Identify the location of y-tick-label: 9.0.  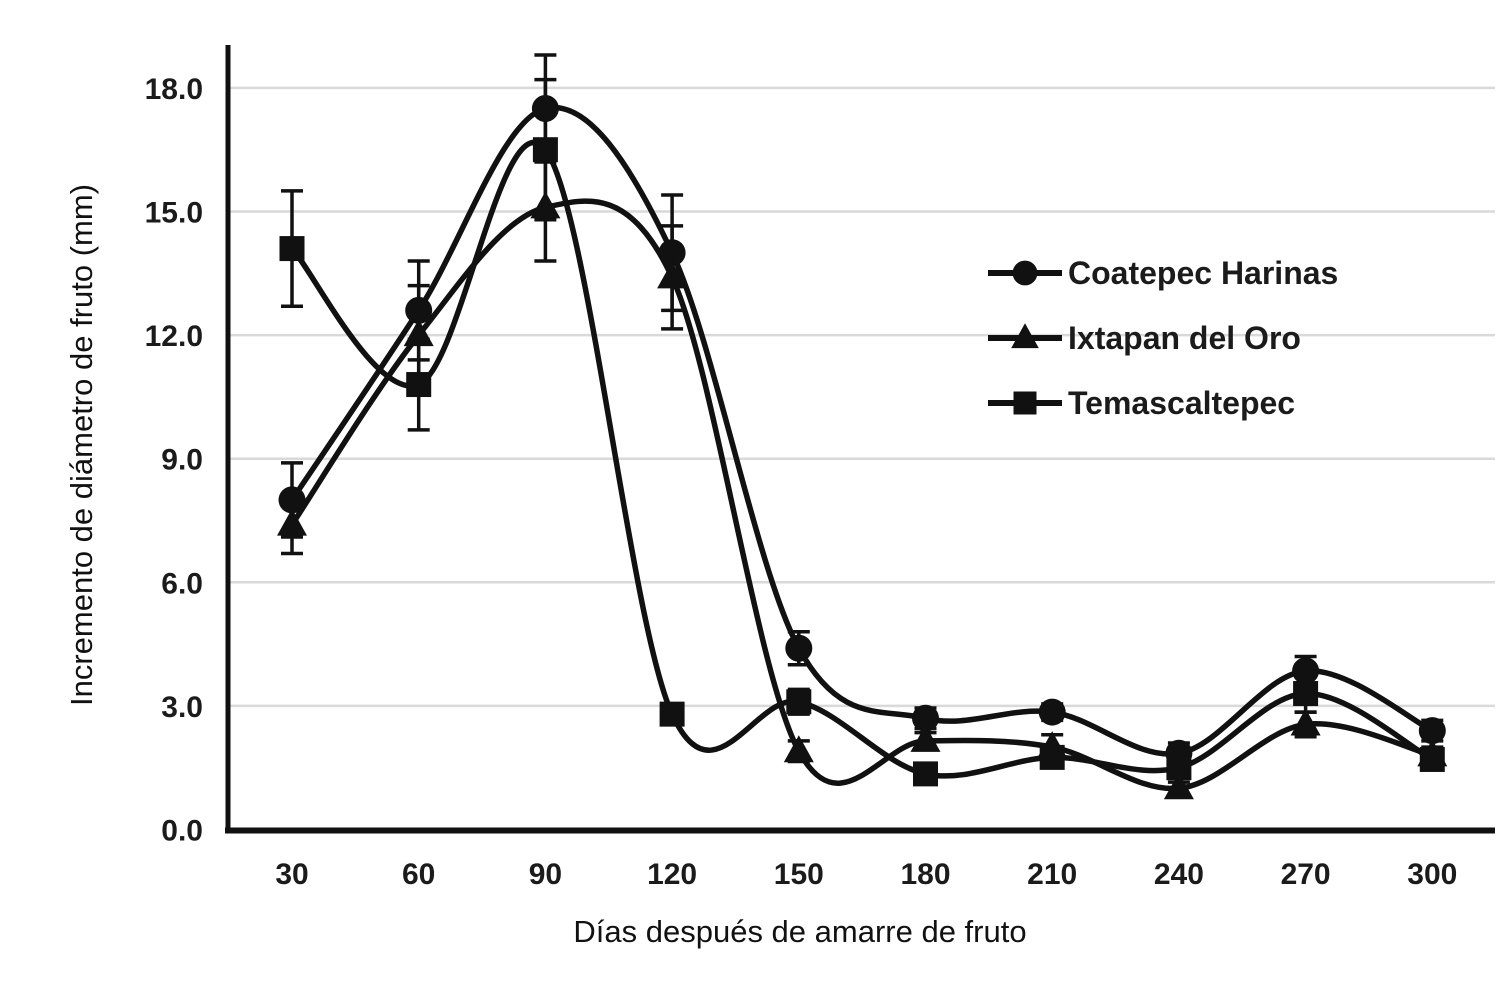
(182, 460).